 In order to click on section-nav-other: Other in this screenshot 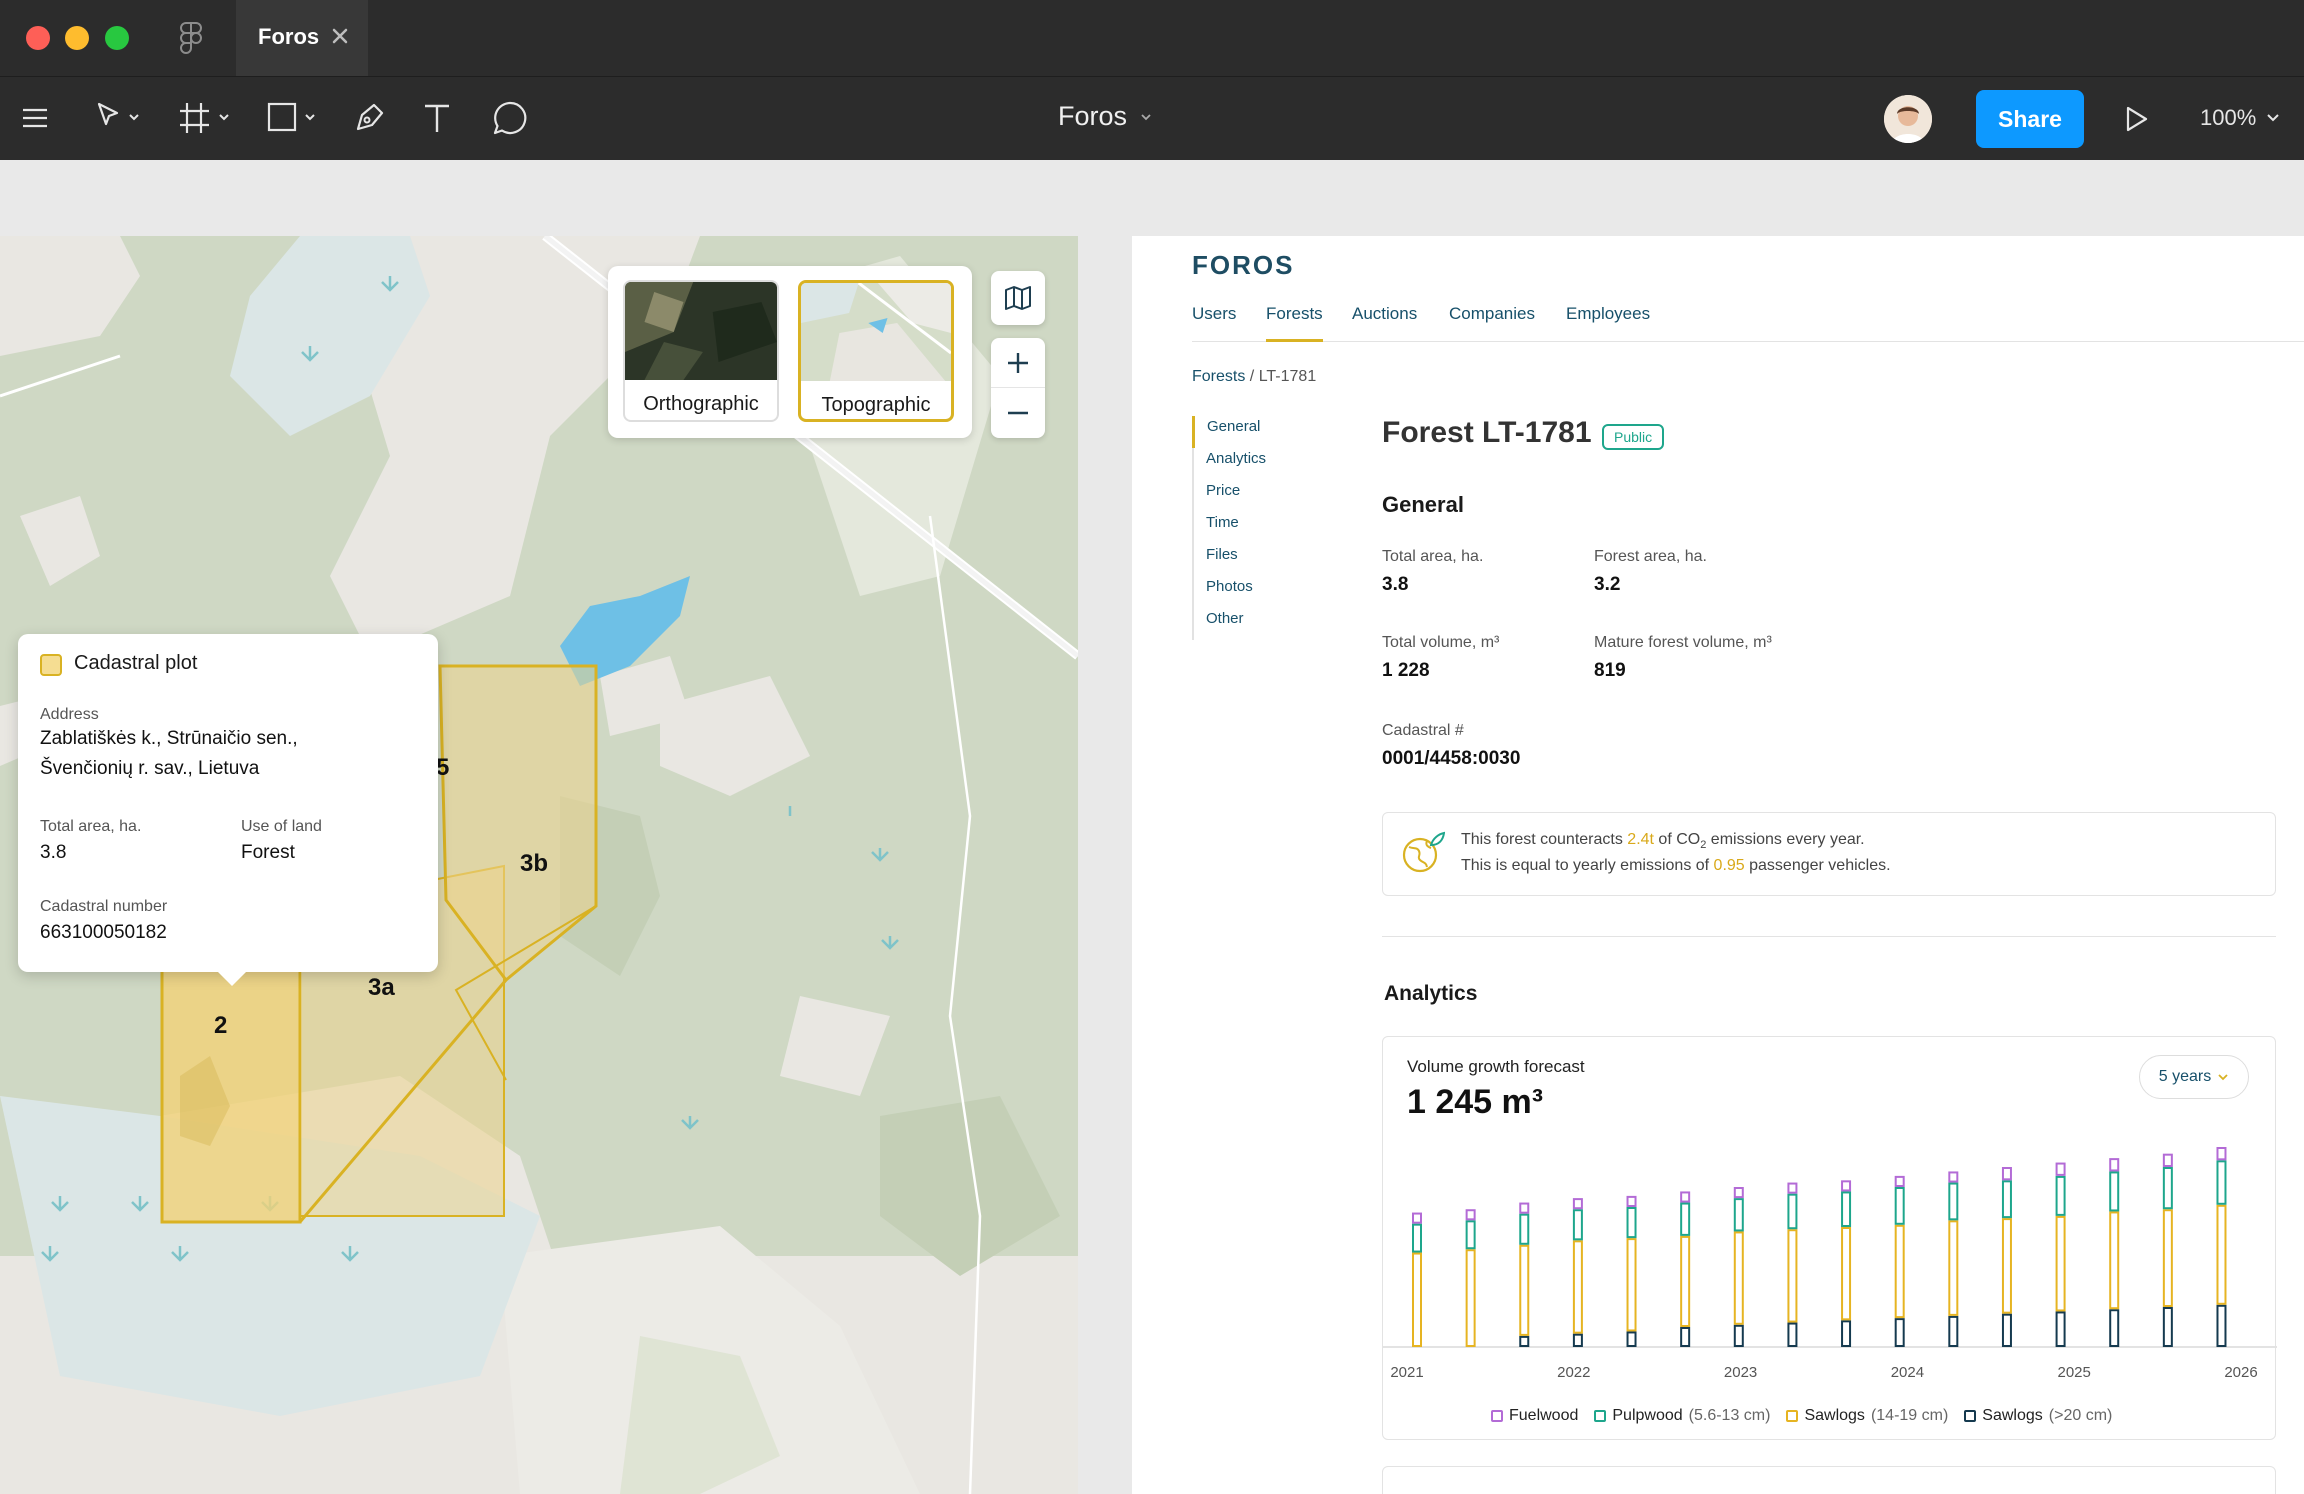, I will do `click(1225, 618)`.